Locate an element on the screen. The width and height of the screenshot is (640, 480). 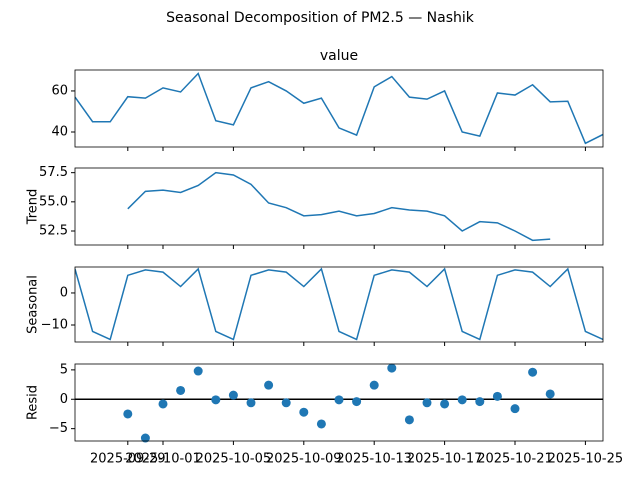
y-tick-label: 60 is located at coordinates (59, 90).